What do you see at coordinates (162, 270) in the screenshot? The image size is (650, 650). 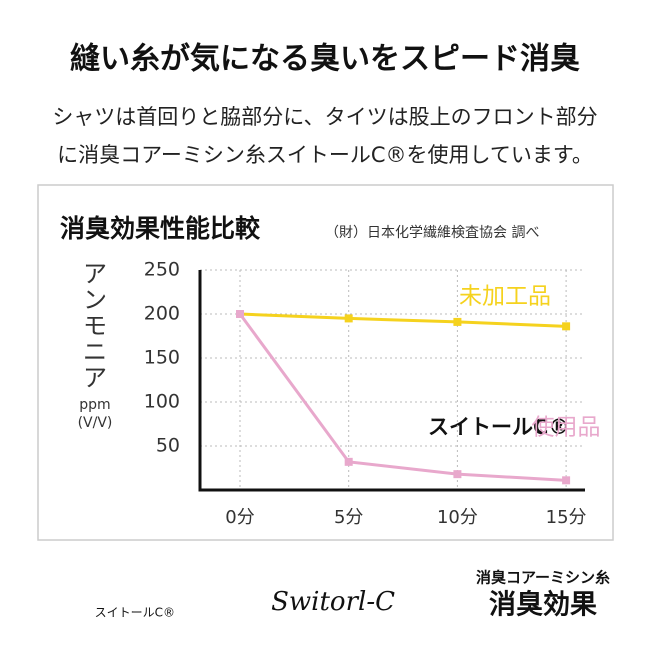 I see `y-tick-label: 250` at bounding box center [162, 270].